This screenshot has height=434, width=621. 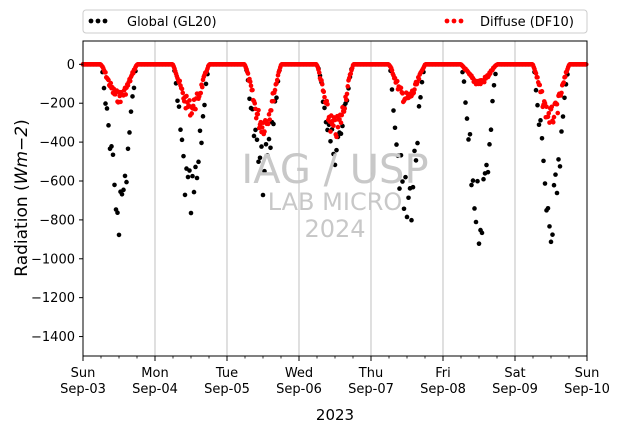 I want to click on watermark: IAG / USP LAB MICRO 2024, so click(x=334, y=195).